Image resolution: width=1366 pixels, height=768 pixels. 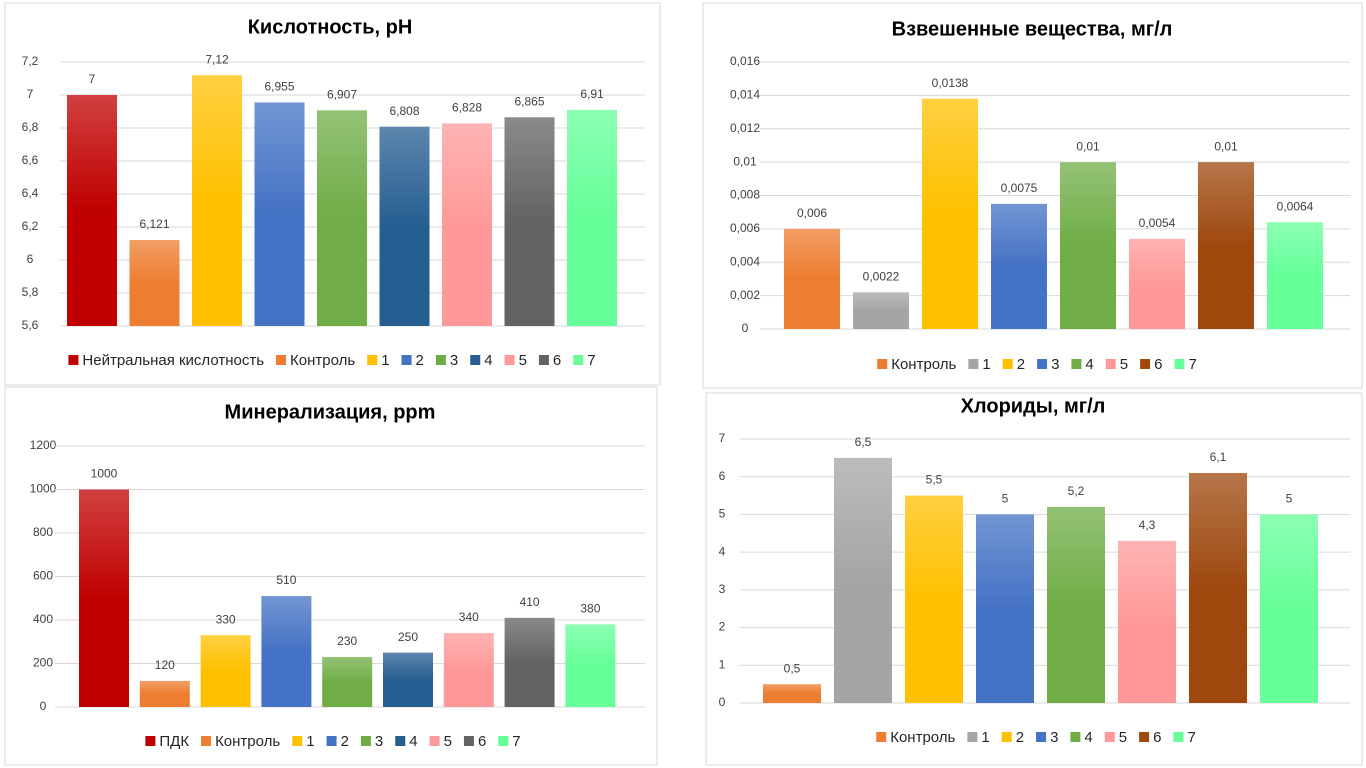 What do you see at coordinates (1147, 525) in the screenshot?
I see `data-label: 4,3` at bounding box center [1147, 525].